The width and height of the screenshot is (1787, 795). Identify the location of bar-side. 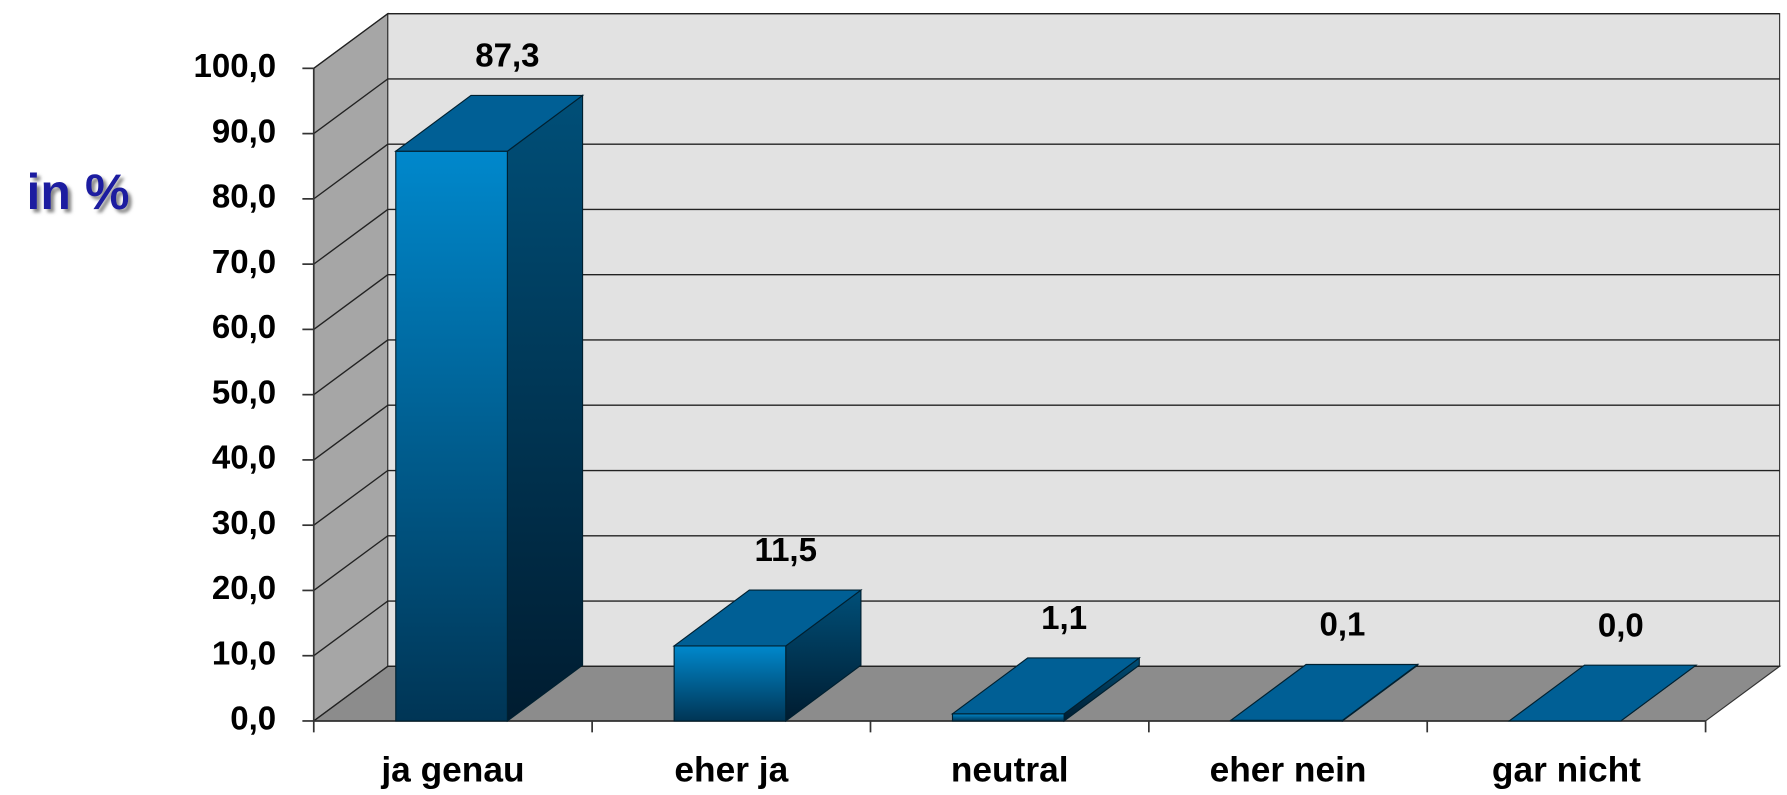
(545, 408).